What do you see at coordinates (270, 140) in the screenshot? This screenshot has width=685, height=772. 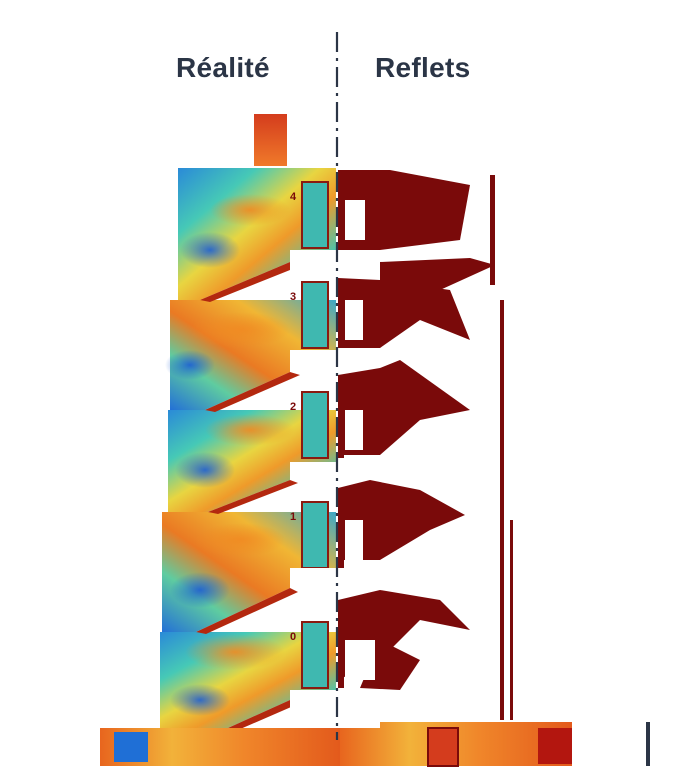 I see `chimney` at bounding box center [270, 140].